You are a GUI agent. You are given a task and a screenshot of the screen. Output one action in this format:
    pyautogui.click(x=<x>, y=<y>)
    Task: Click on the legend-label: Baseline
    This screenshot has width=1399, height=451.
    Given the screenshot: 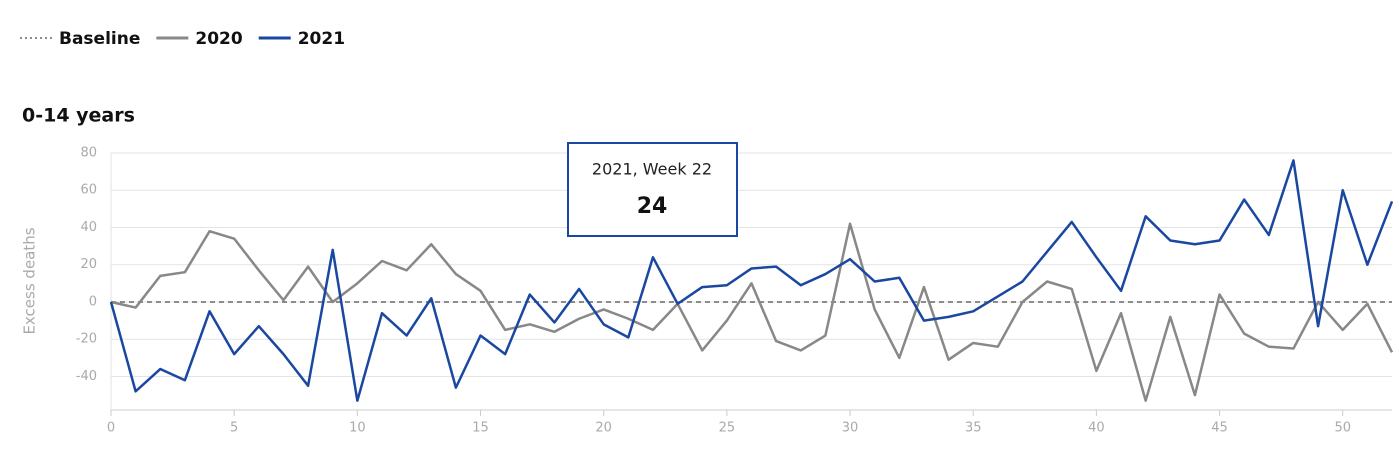 What is the action you would take?
    pyautogui.click(x=99, y=39)
    